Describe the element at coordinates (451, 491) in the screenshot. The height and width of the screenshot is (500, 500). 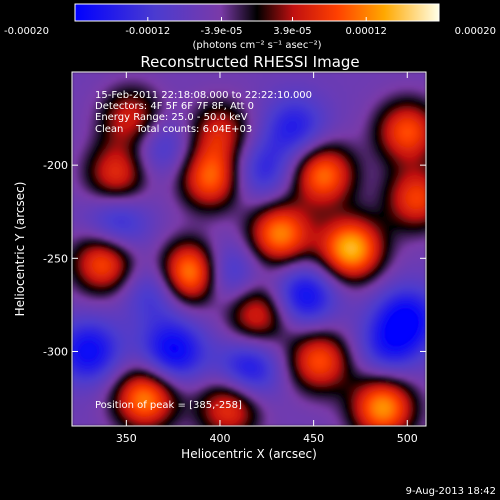
I see `timestamp: 9-Aug-2013 18:42` at that location.